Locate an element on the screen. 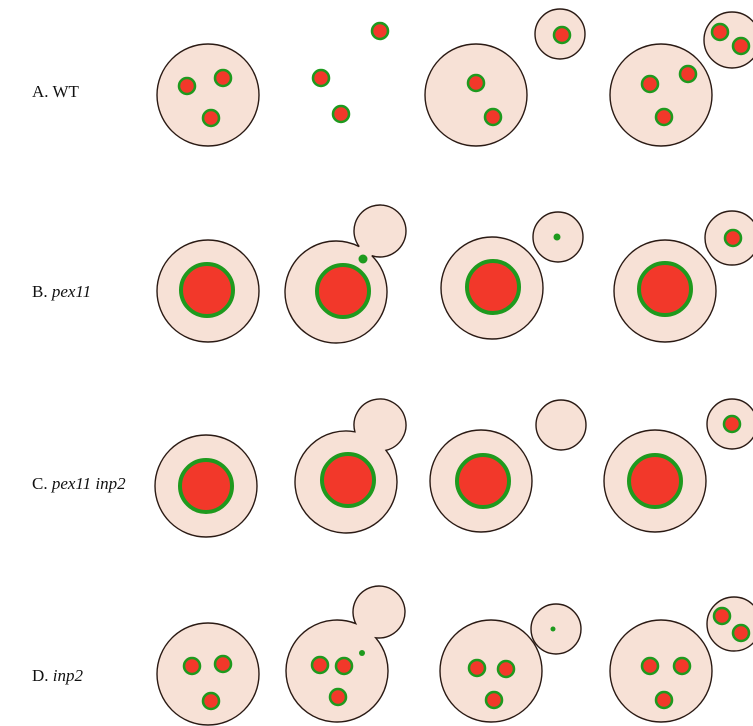  row-label-b-prefix: B. is located at coordinates (40, 291).